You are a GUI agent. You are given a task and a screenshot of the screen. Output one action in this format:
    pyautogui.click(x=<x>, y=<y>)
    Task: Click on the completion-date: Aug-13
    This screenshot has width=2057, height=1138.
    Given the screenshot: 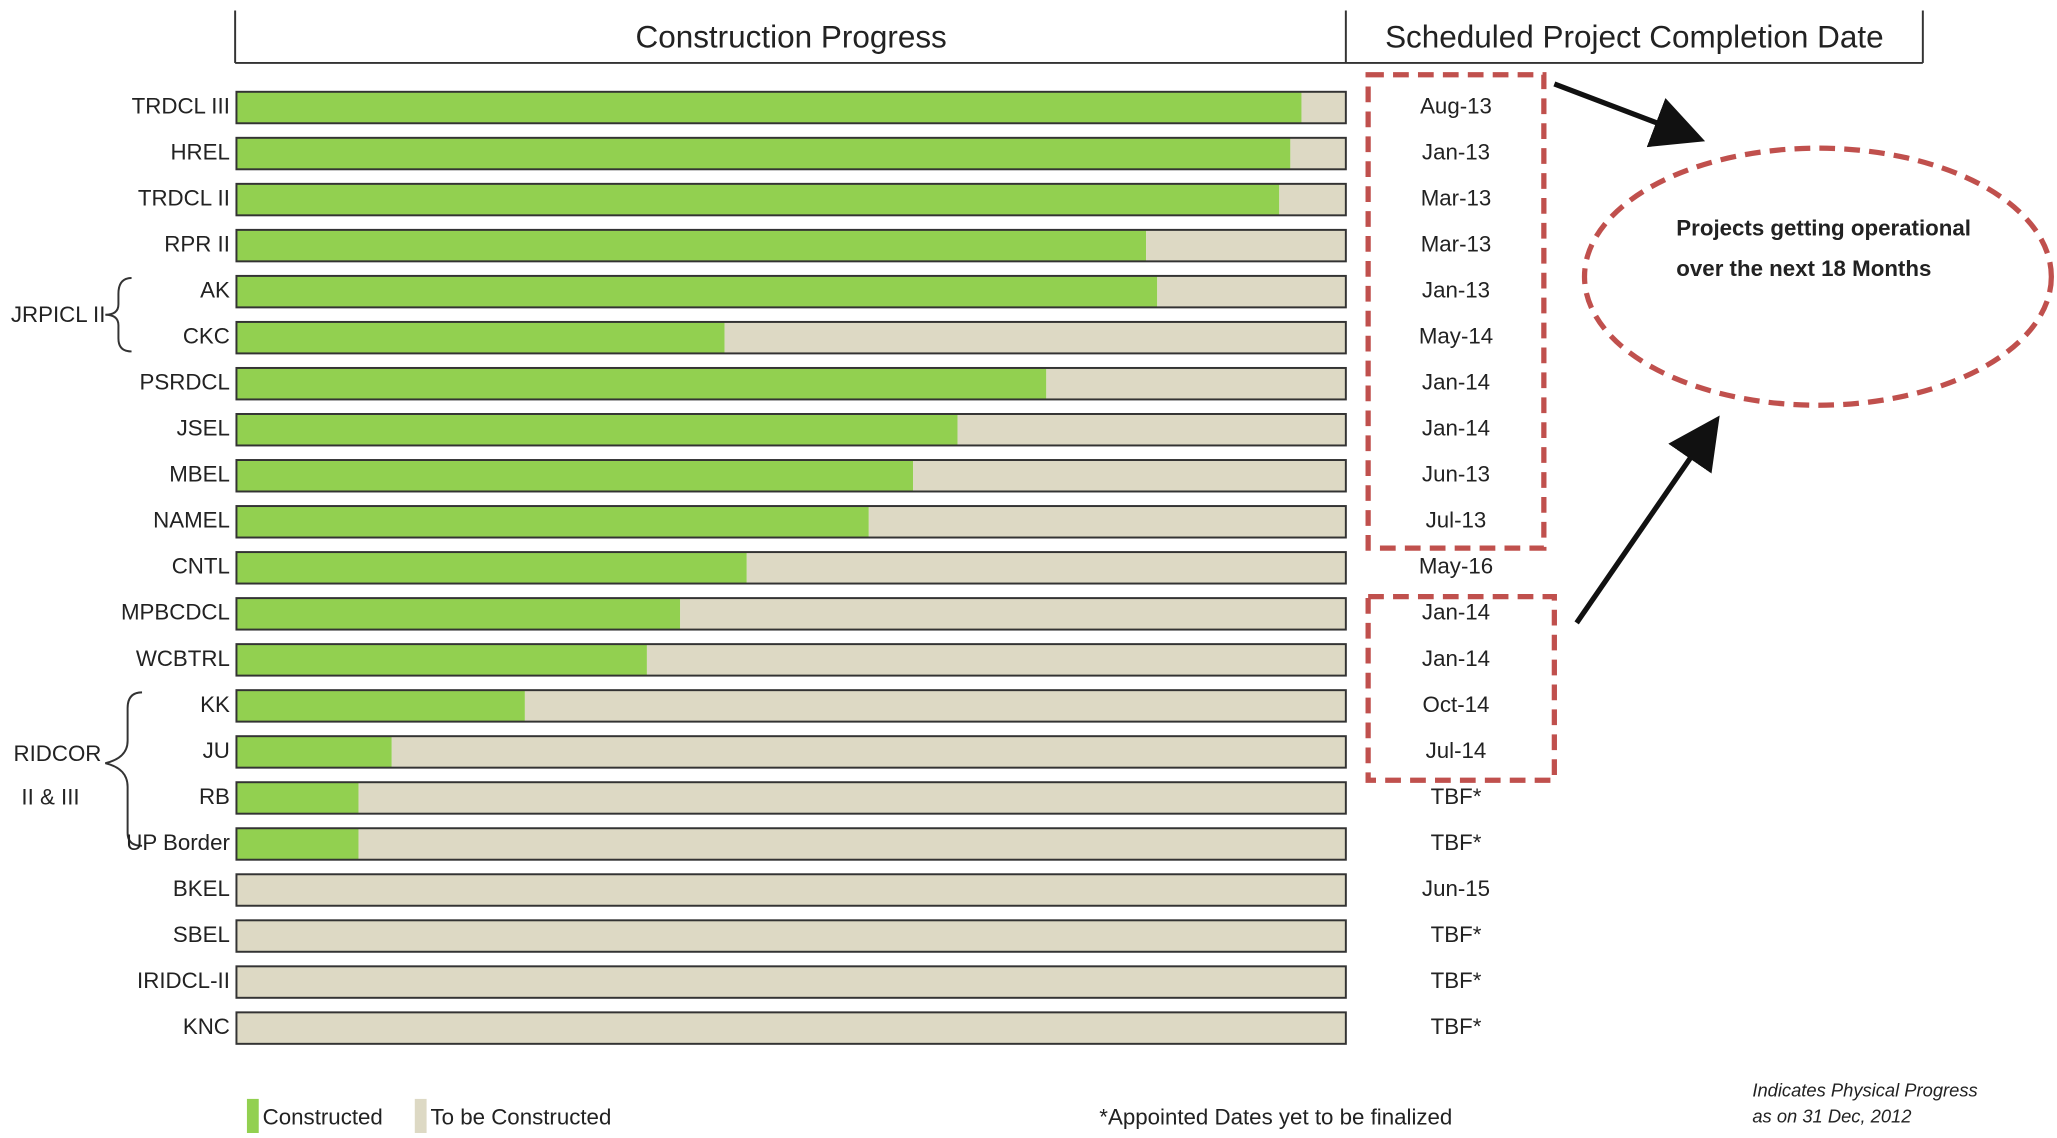 What is the action you would take?
    pyautogui.click(x=1456, y=105)
    